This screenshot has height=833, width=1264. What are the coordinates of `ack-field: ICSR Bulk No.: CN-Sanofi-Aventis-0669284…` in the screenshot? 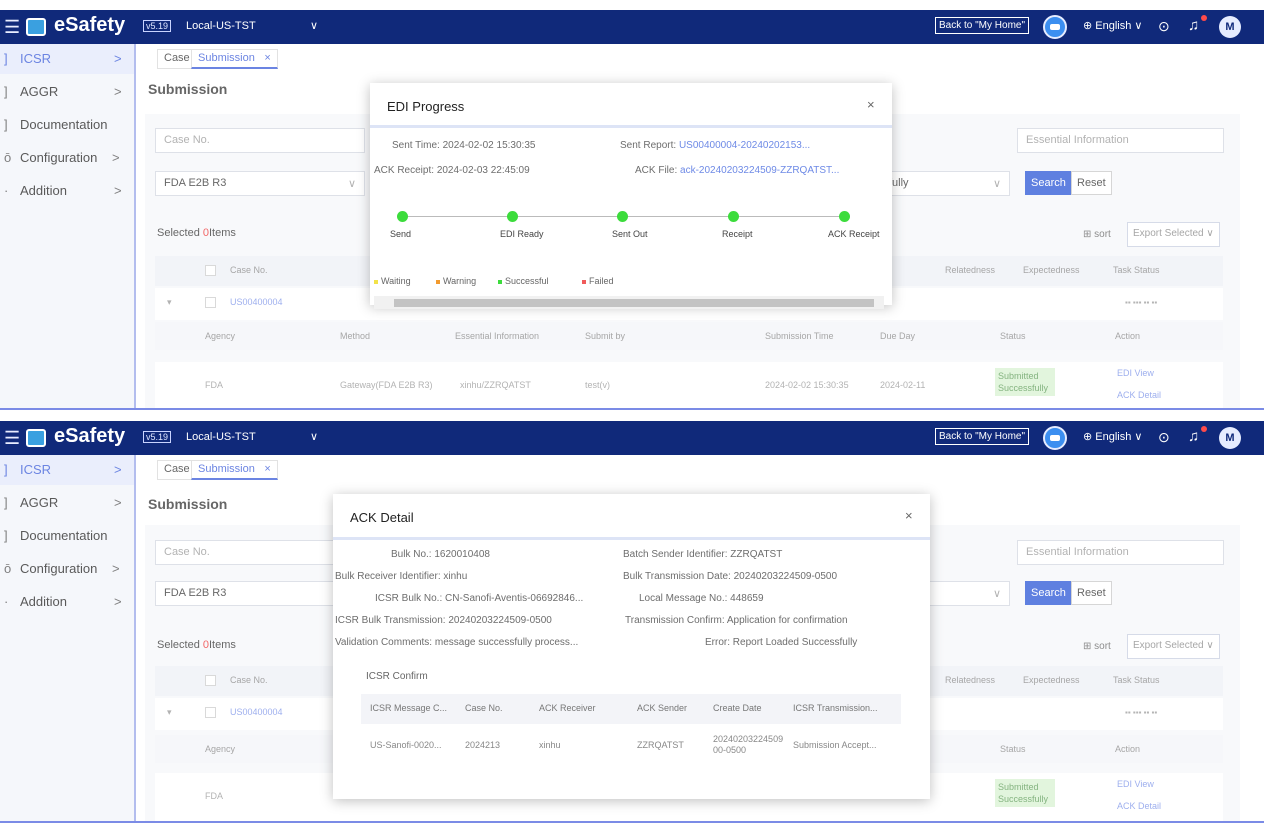 It's located at (479, 598).